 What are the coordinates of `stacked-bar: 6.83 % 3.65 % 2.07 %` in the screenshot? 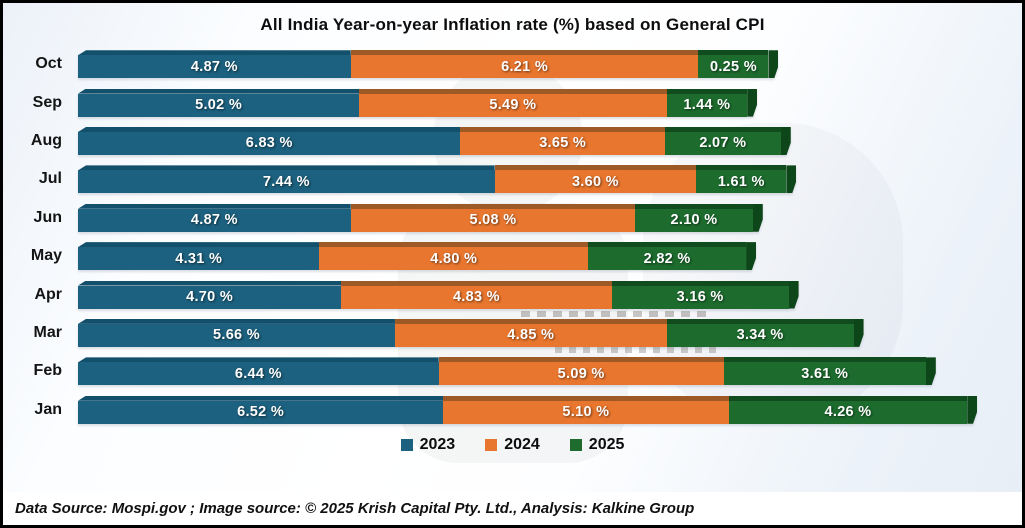 It's located at (434, 140).